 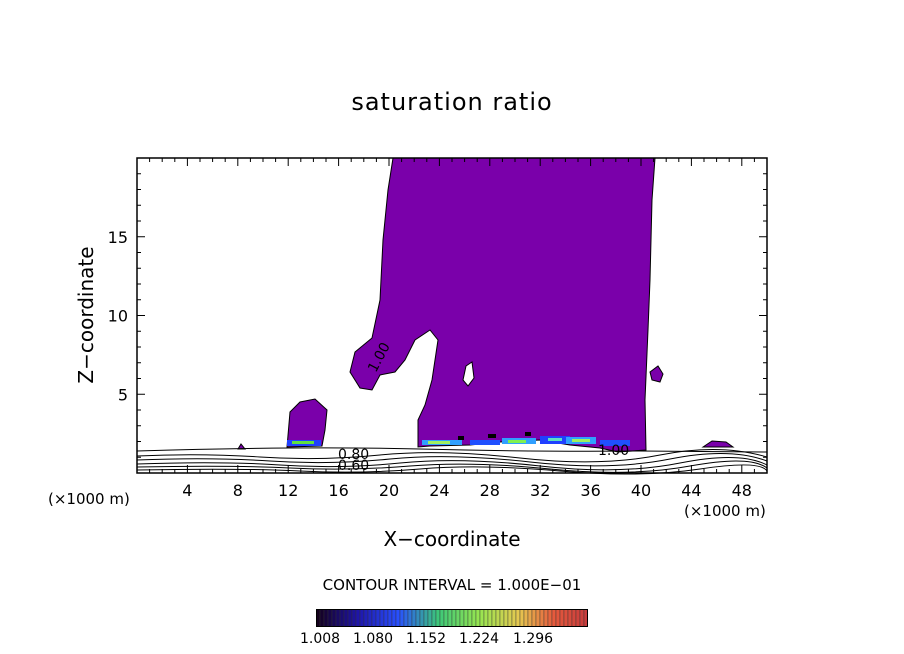 What do you see at coordinates (123, 394) in the screenshot?
I see `y-tick-label: 5` at bounding box center [123, 394].